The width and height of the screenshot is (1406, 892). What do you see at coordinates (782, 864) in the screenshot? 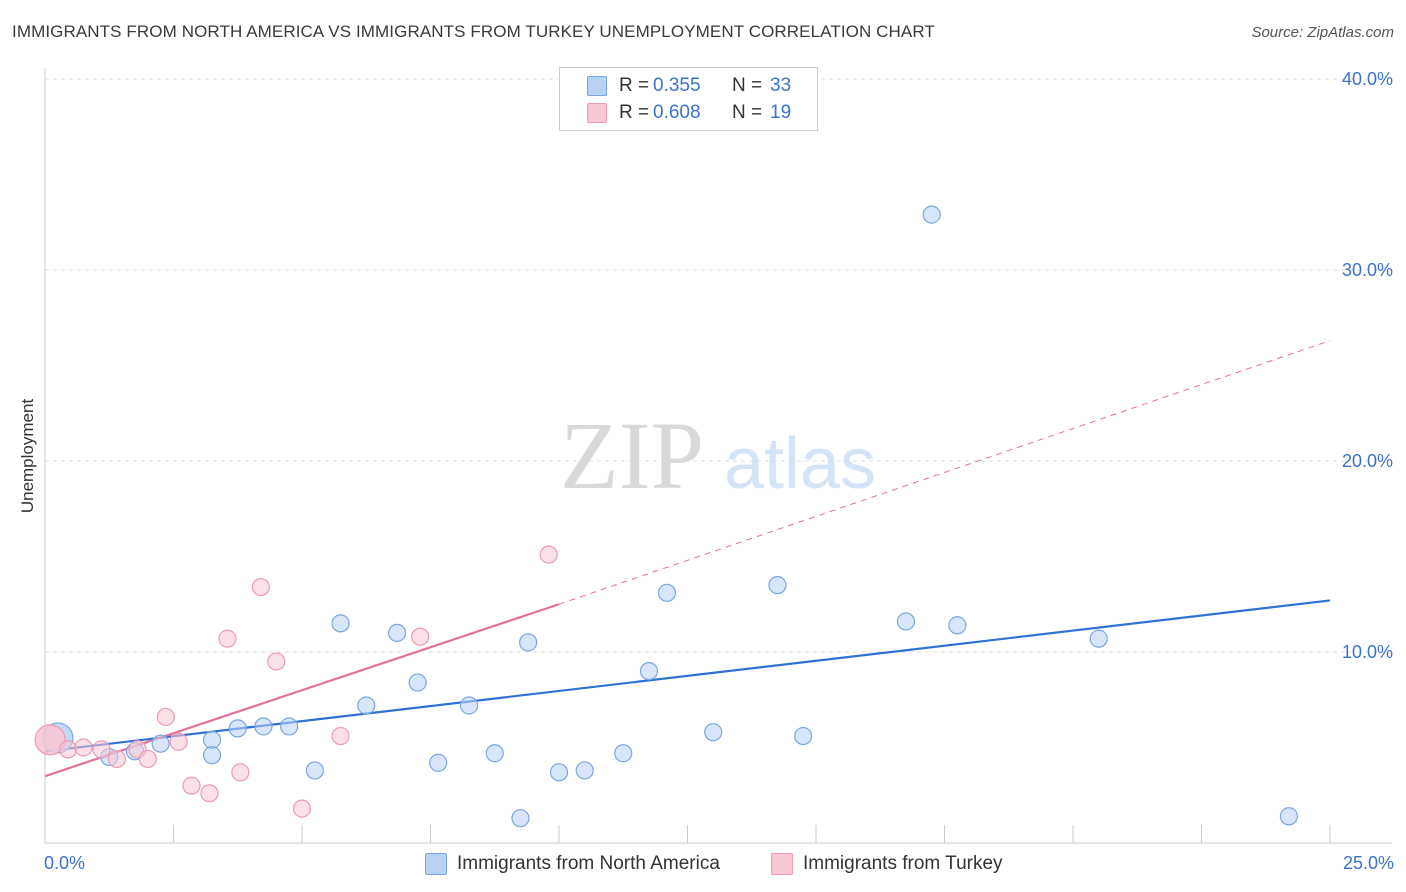
I see `bottom-legend-swatch-turkey` at bounding box center [782, 864].